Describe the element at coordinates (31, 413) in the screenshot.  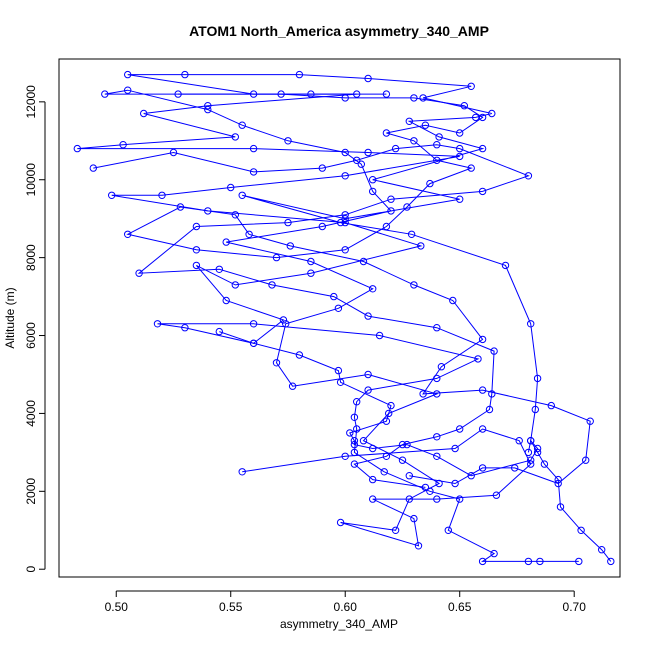
I see `y-tick-label: 4000` at that location.